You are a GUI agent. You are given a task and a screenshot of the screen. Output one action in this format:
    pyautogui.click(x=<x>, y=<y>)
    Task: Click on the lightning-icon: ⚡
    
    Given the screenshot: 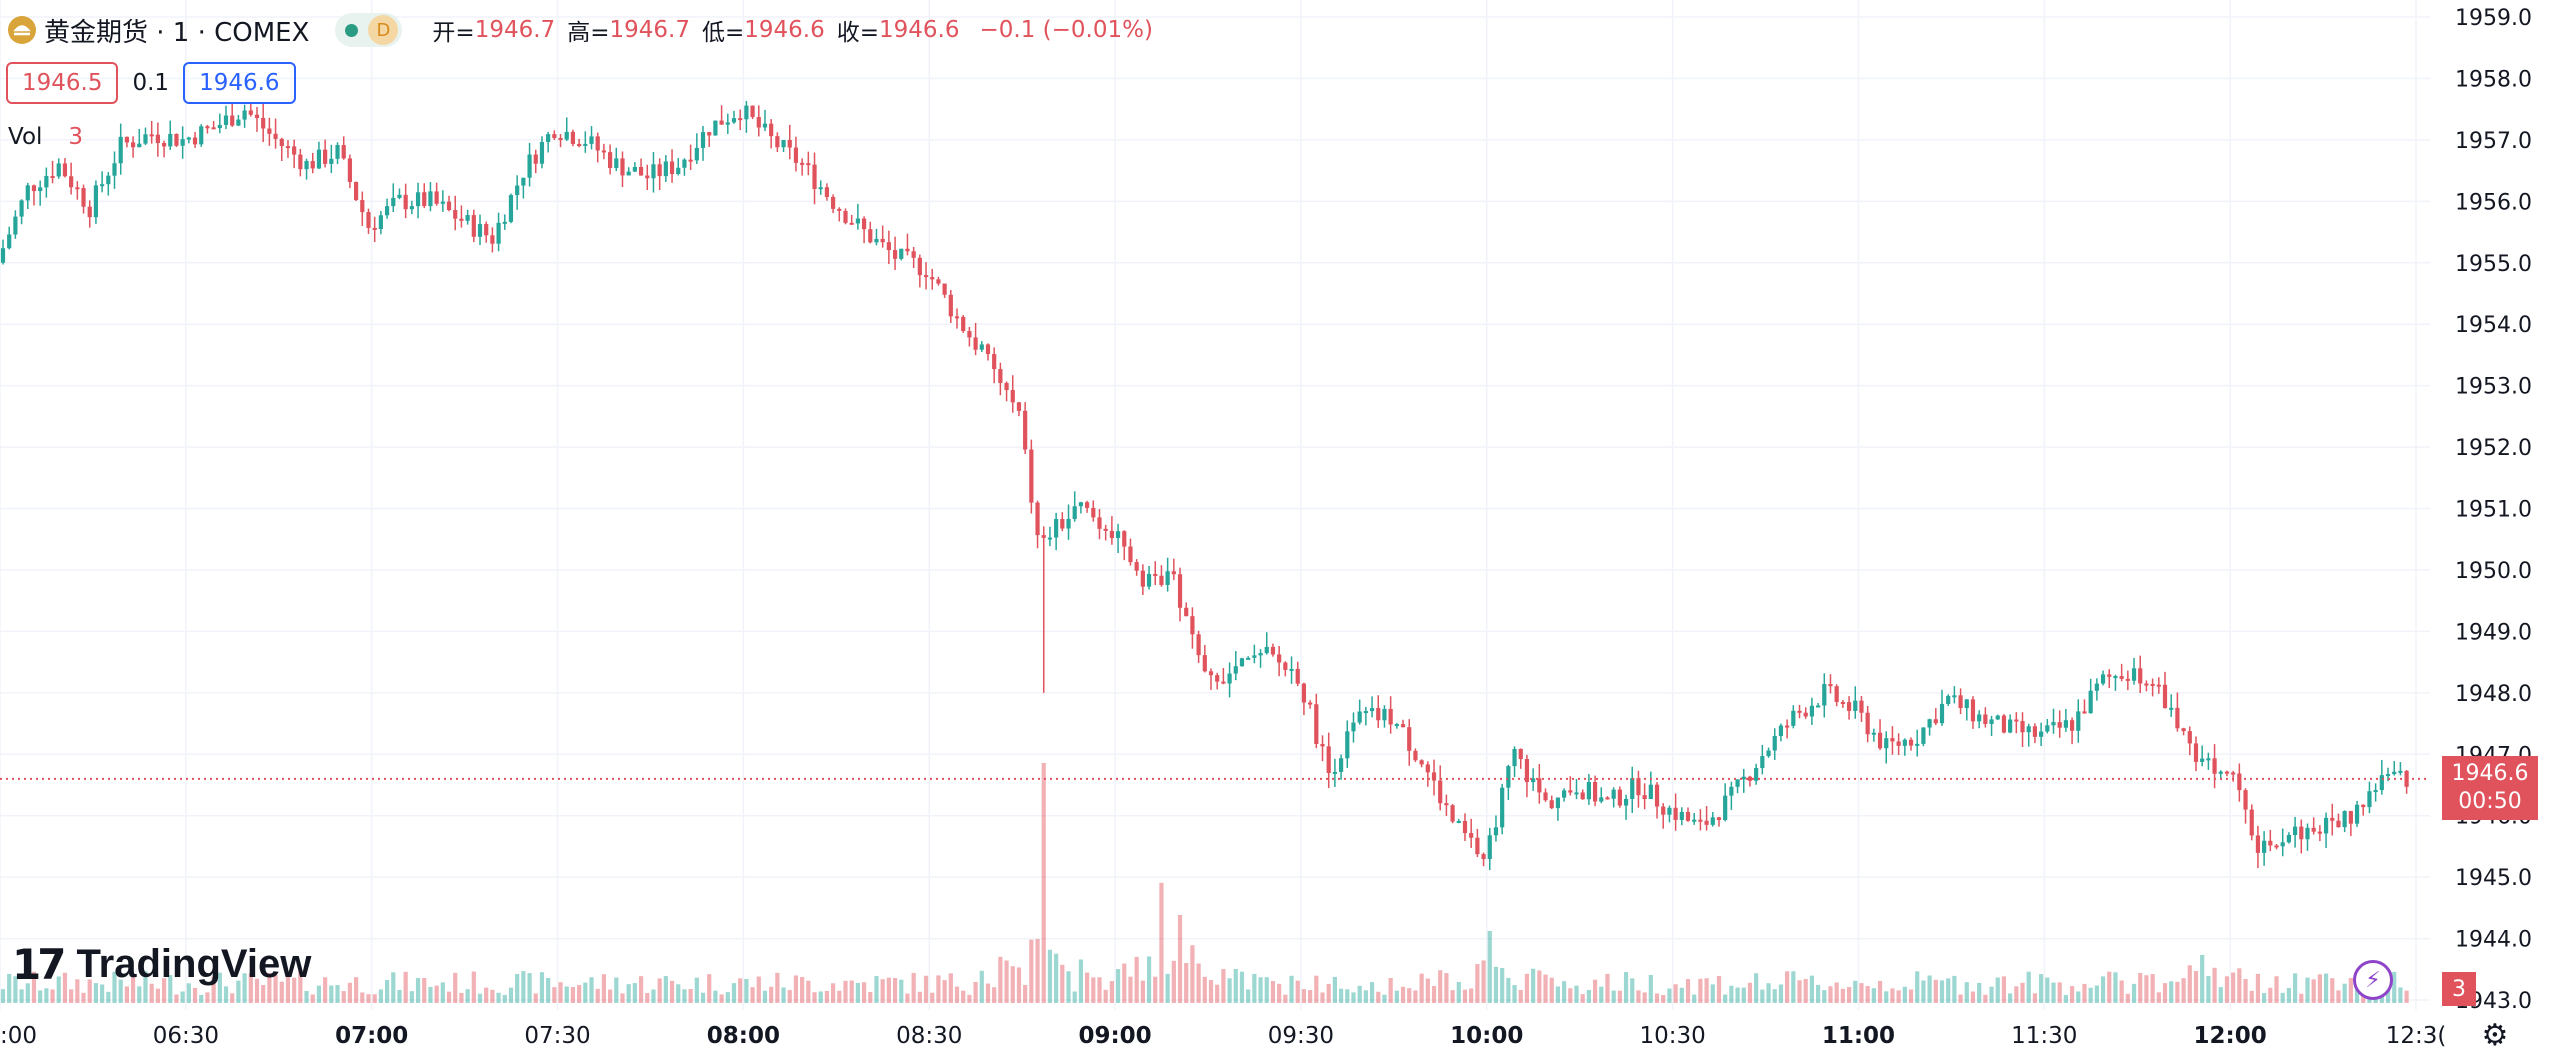 What is the action you would take?
    pyautogui.click(x=2373, y=980)
    